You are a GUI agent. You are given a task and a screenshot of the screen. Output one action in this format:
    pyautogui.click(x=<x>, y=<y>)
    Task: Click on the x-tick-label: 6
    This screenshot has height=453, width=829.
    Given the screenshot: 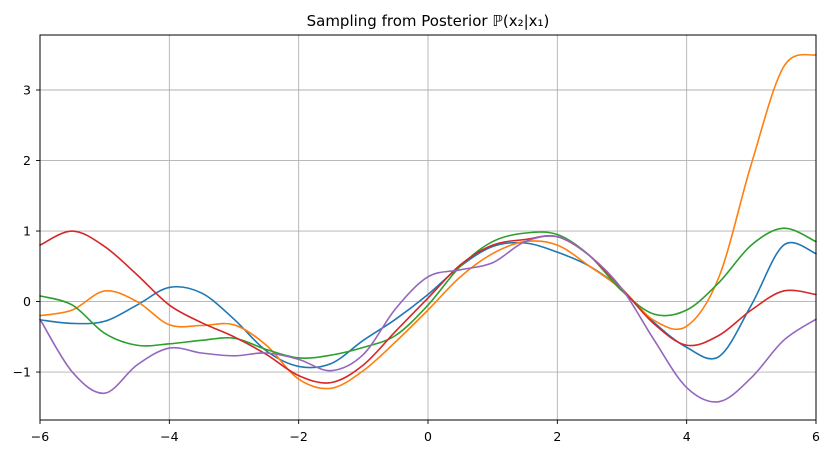 What is the action you would take?
    pyautogui.click(x=816, y=436)
    